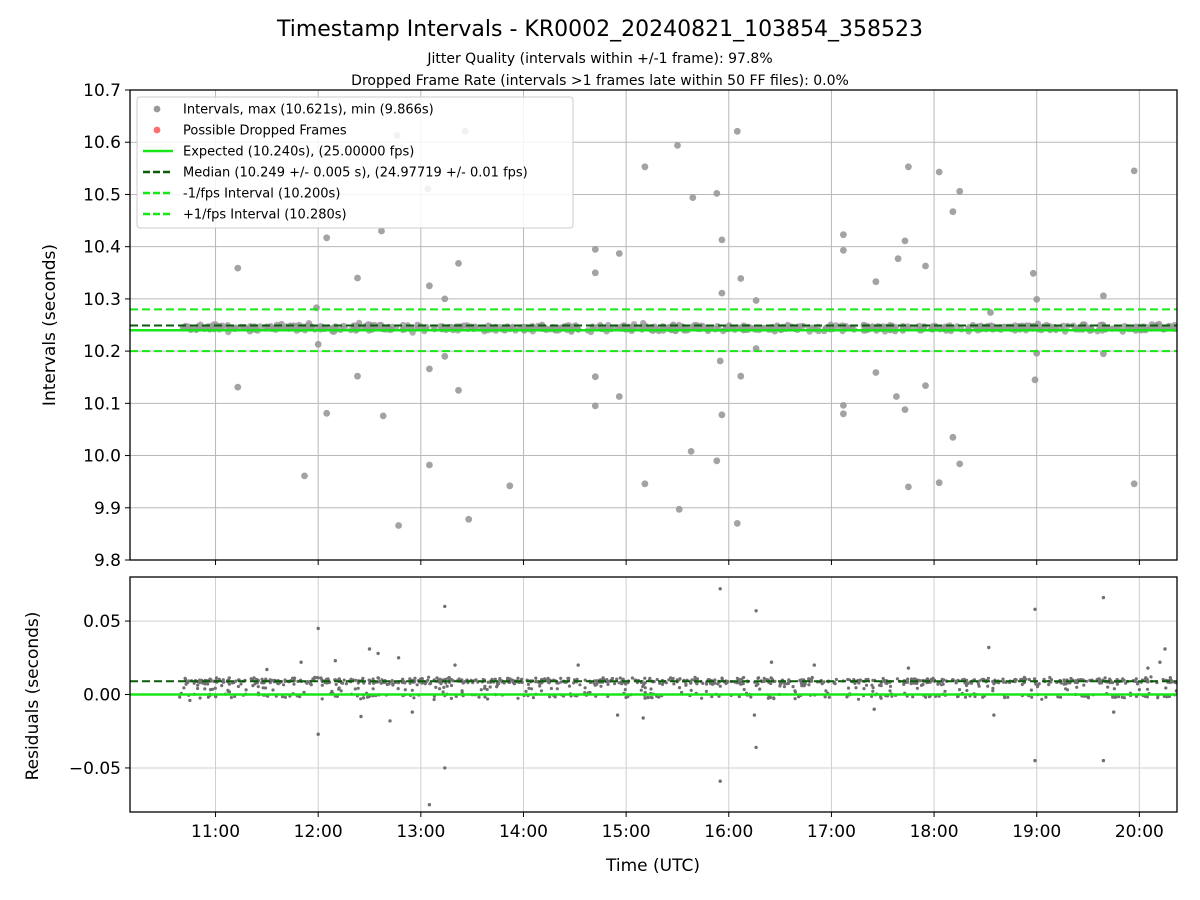  I want to click on x-tick-label: 13:00, so click(420, 832).